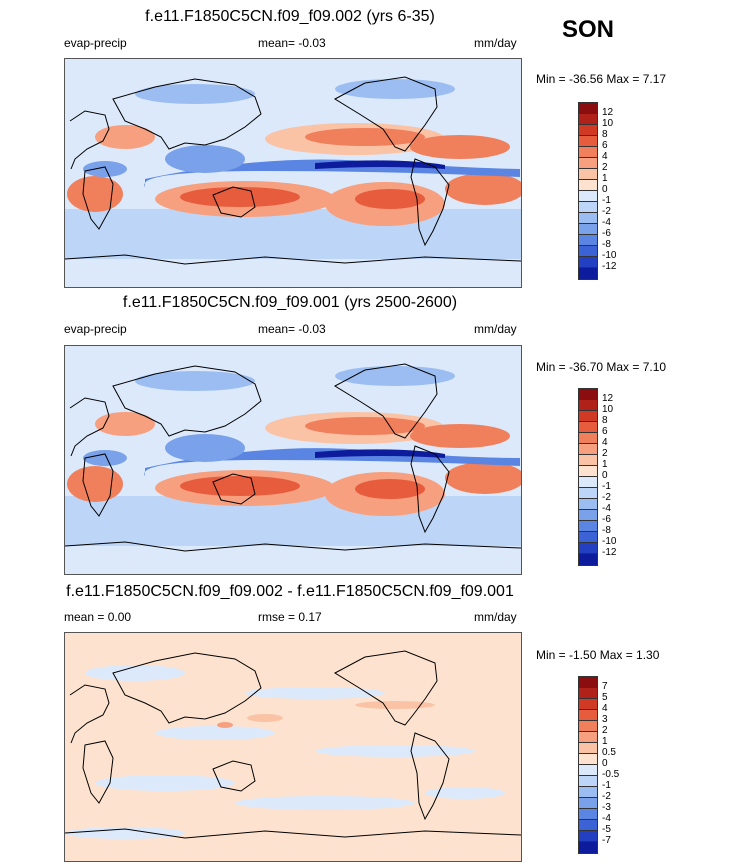 Image resolution: width=733 pixels, height=866 pixels. Describe the element at coordinates (495, 43) in the screenshot. I see `panel-1-units-label: mm/day` at that location.